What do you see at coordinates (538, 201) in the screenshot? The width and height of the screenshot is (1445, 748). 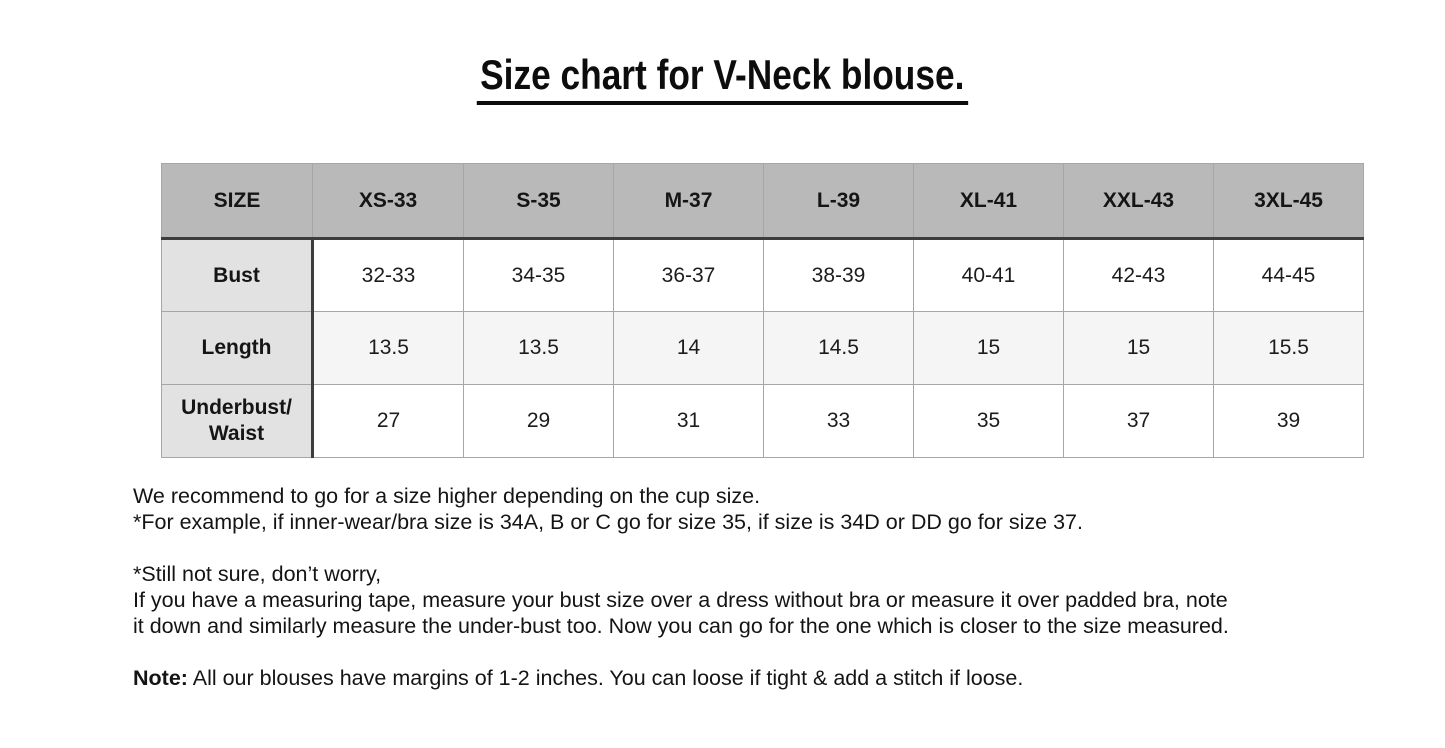 I see `size-header-s: S-35` at bounding box center [538, 201].